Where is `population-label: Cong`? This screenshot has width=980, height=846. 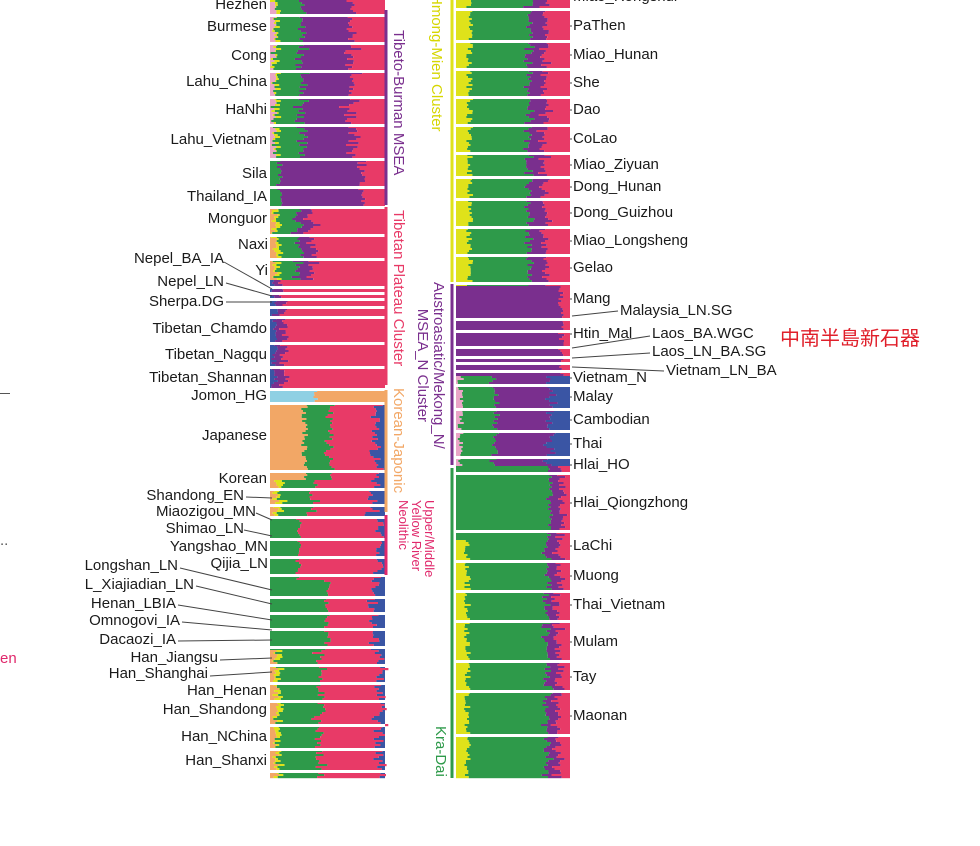
population-label: Cong is located at coordinates (249, 55).